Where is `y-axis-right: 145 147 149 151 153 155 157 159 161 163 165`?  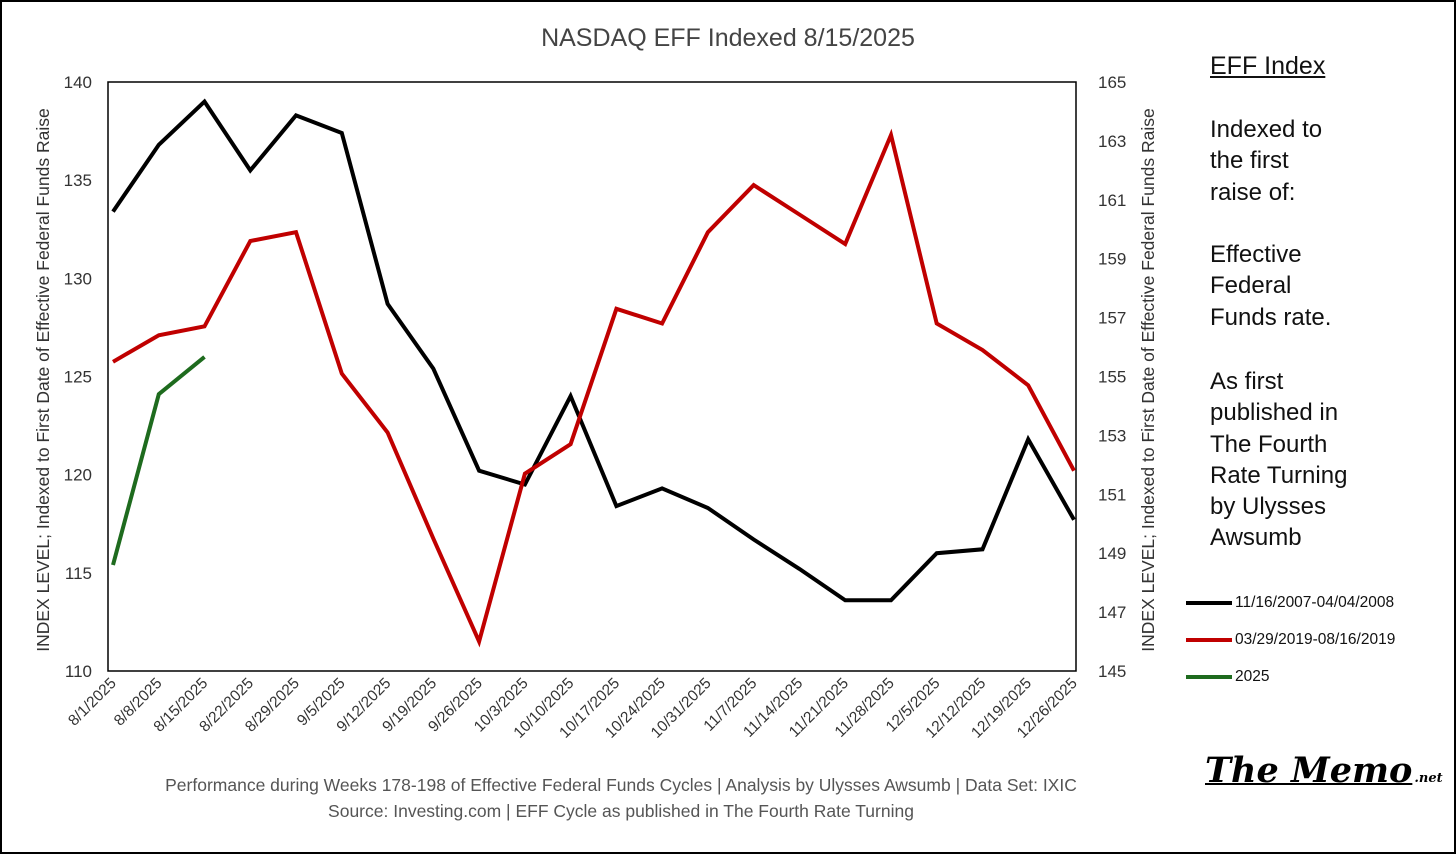 y-axis-right: 145 147 149 151 153 155 157 159 161 163 165 is located at coordinates (1112, 377).